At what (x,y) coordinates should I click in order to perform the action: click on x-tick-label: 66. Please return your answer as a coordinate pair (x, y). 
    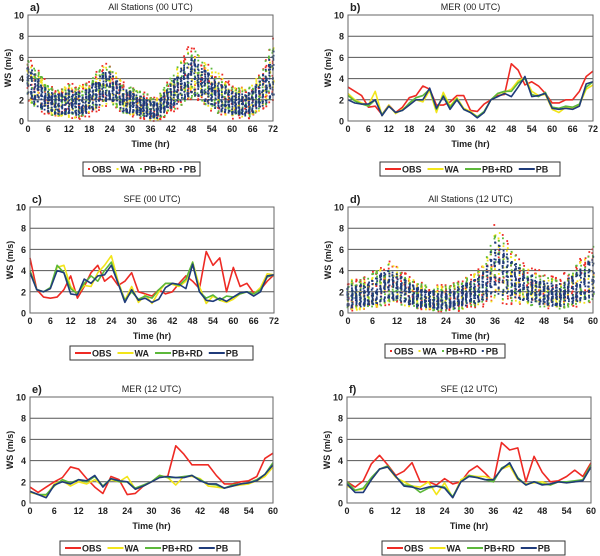
    Looking at the image, I should click on (254, 321).